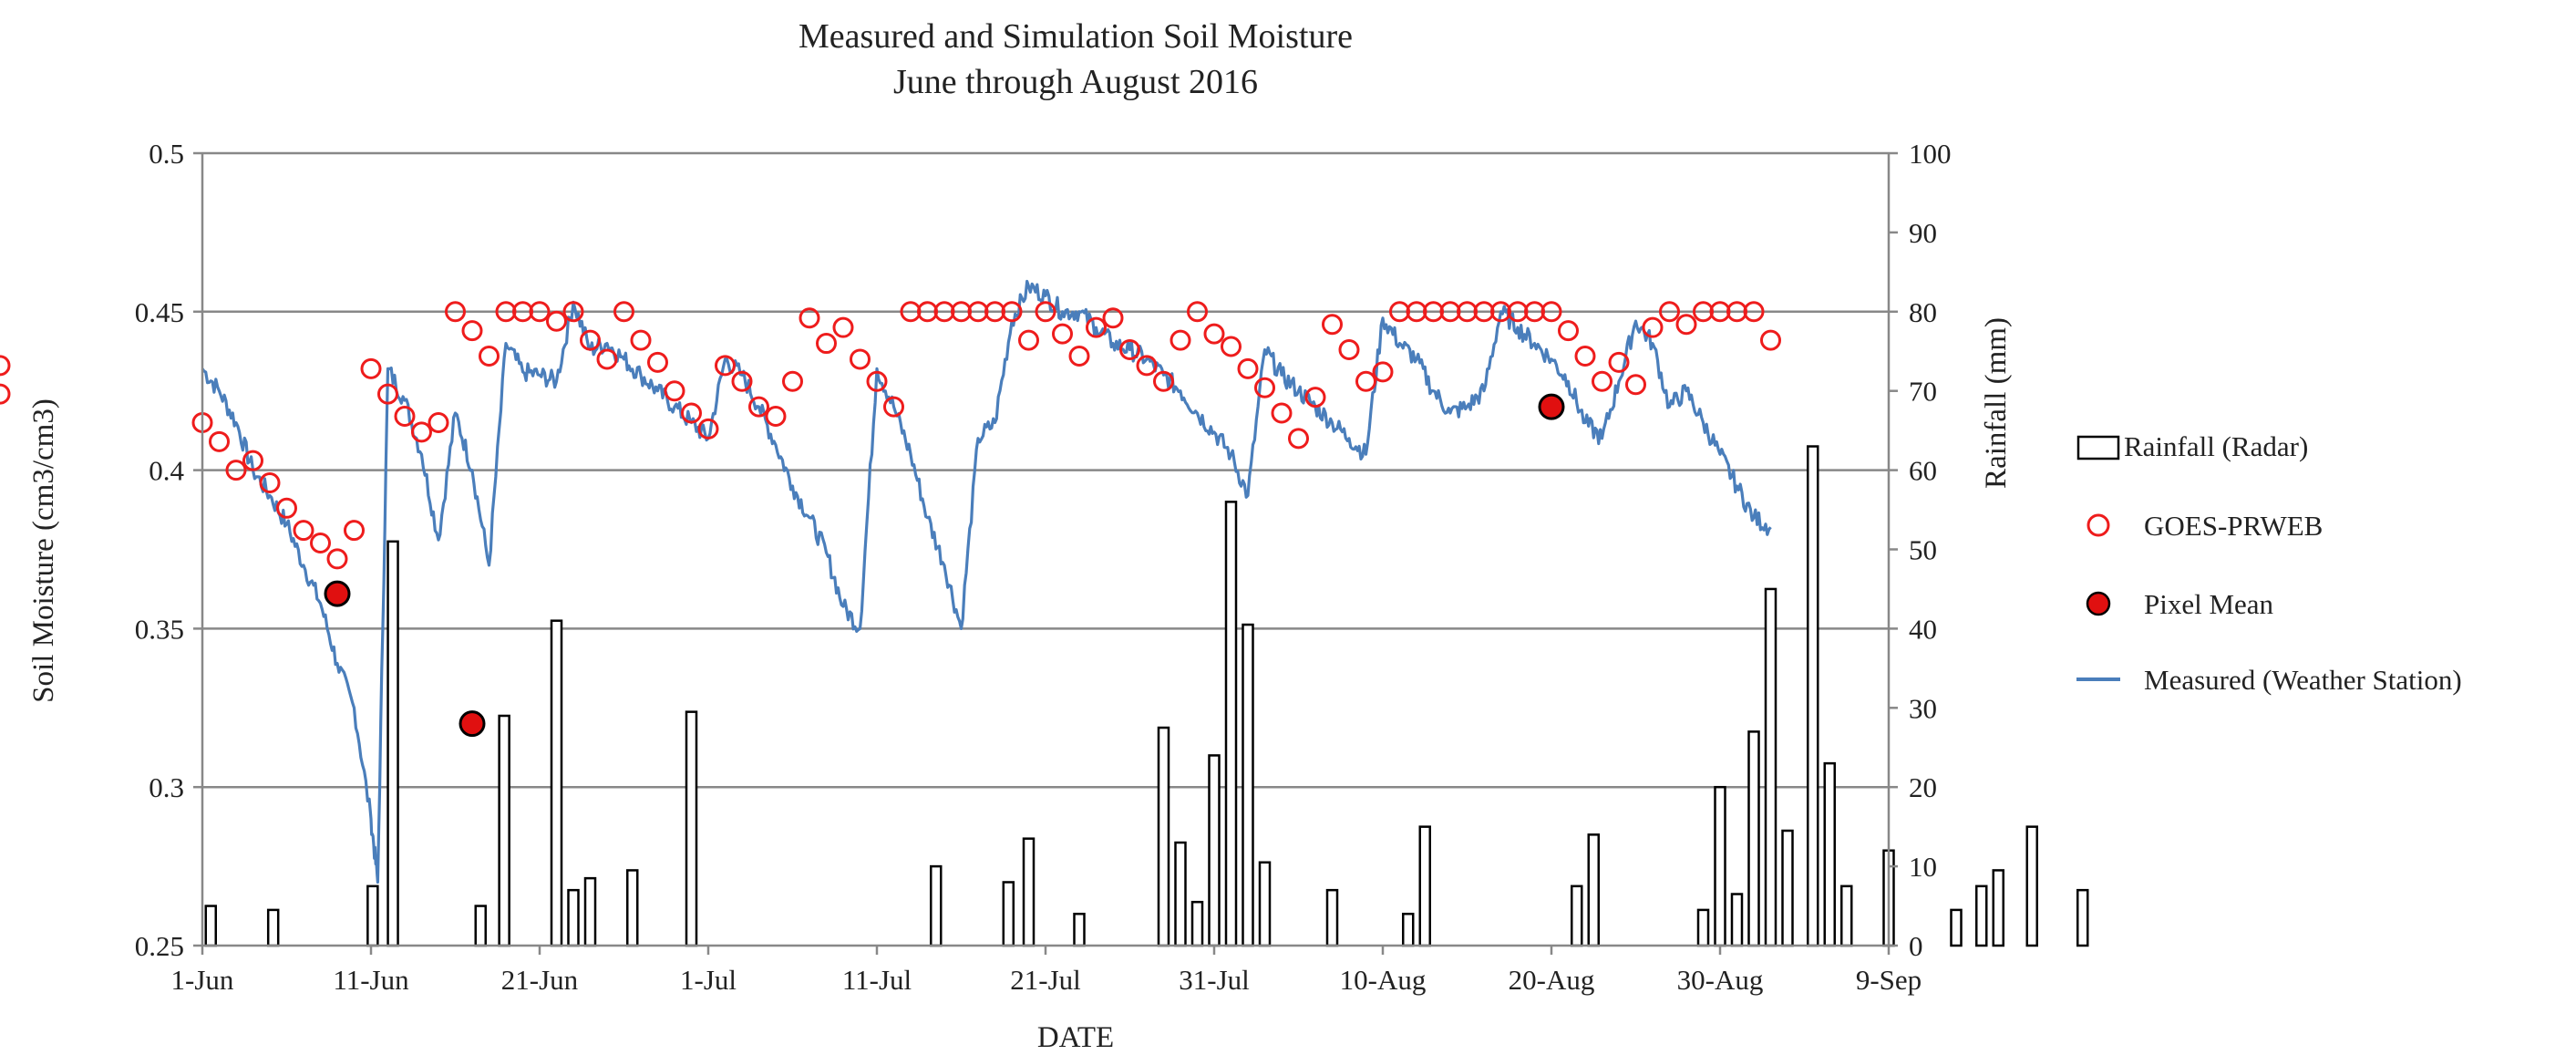 Image resolution: width=2576 pixels, height=1055 pixels. Describe the element at coordinates (2098, 604) in the screenshot. I see `legend-pixel-swatch` at that location.